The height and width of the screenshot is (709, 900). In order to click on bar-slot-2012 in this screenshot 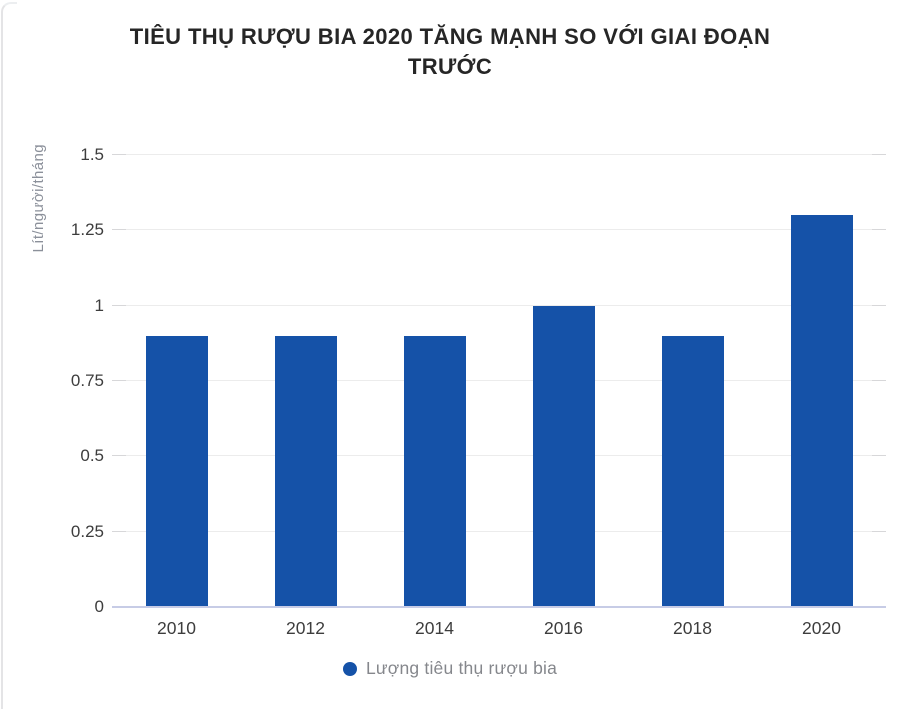, I will do `click(305, 381)`.